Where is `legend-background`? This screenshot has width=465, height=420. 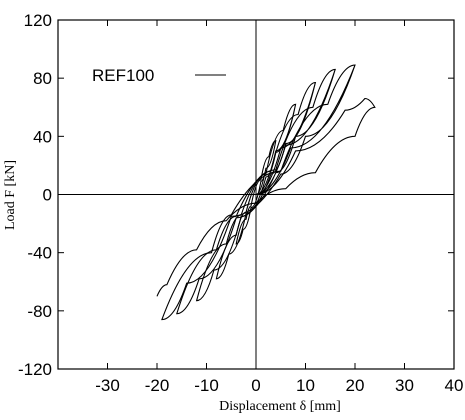 legend-background is located at coordinates (168, 74).